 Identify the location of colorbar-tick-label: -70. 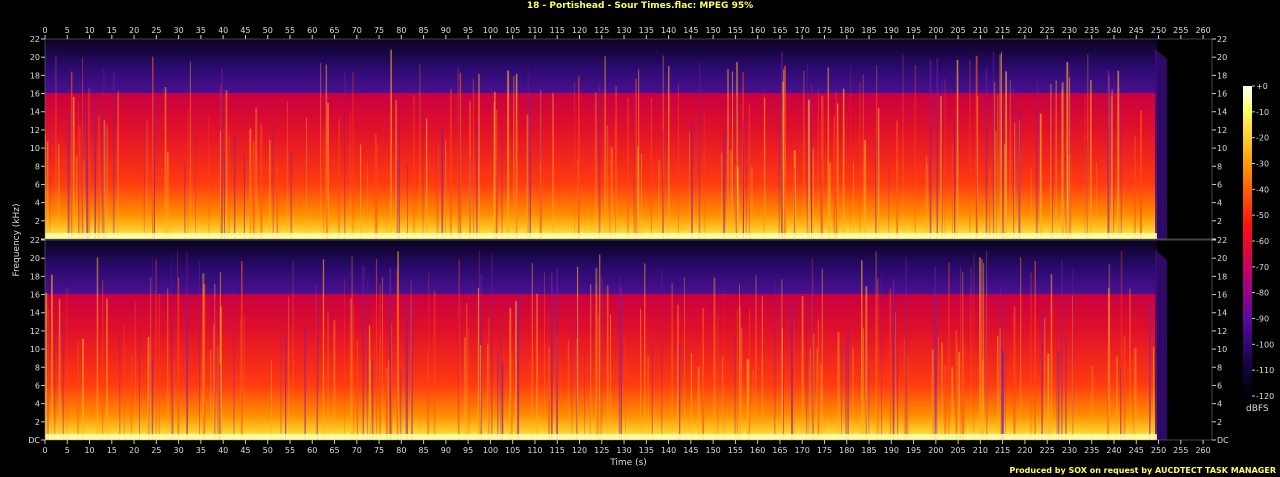
(1262, 267).